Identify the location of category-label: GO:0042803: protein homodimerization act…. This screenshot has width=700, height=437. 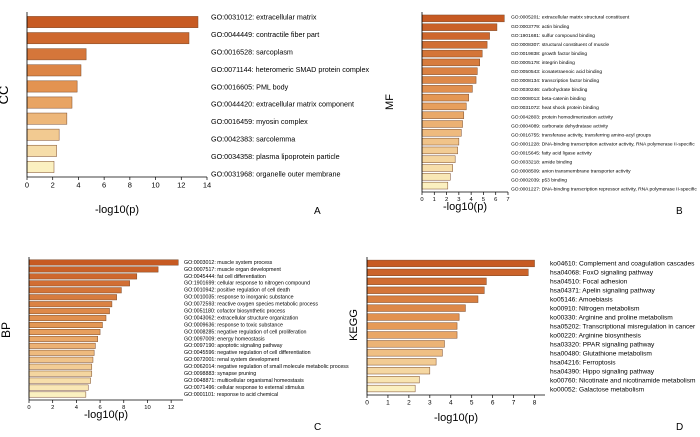
(562, 117).